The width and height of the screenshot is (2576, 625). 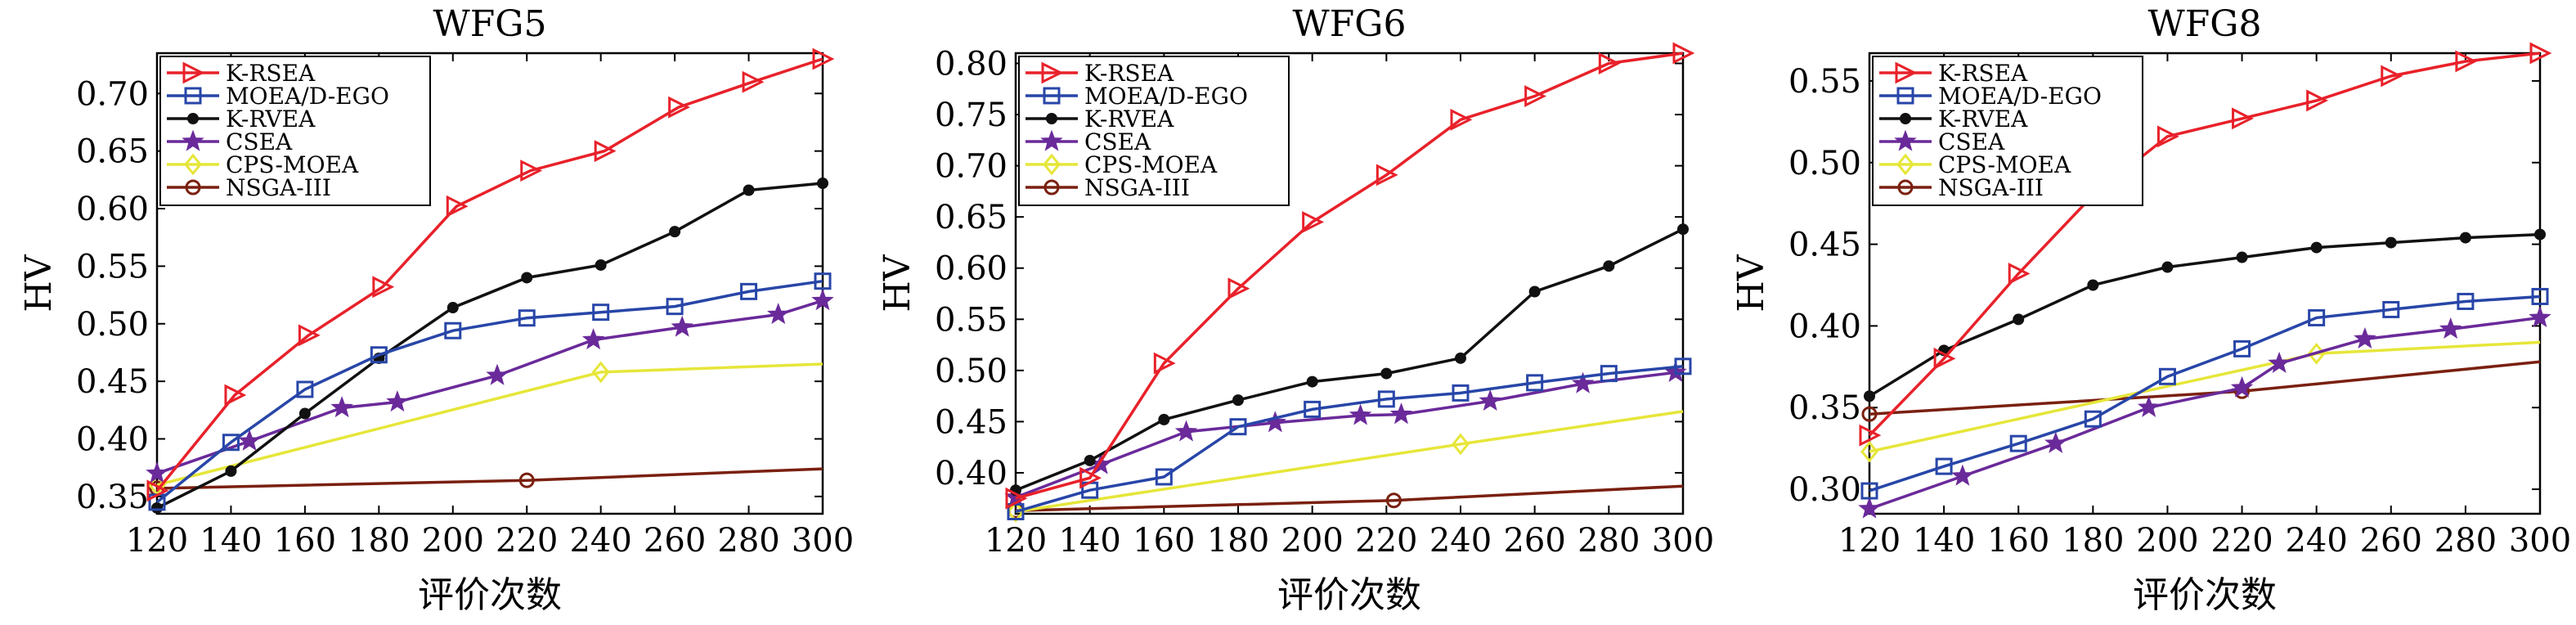 I want to click on legend-entry-nsga-iii: NSGA-III, so click(x=1962, y=187).